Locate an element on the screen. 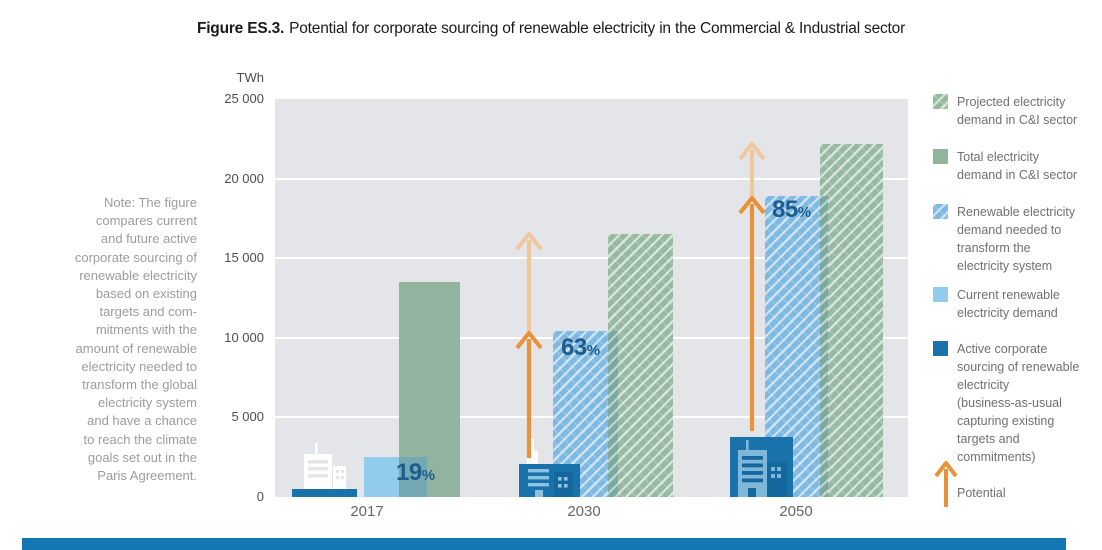 The width and height of the screenshot is (1102, 550). city-icon-2030 is located at coordinates (548, 468).